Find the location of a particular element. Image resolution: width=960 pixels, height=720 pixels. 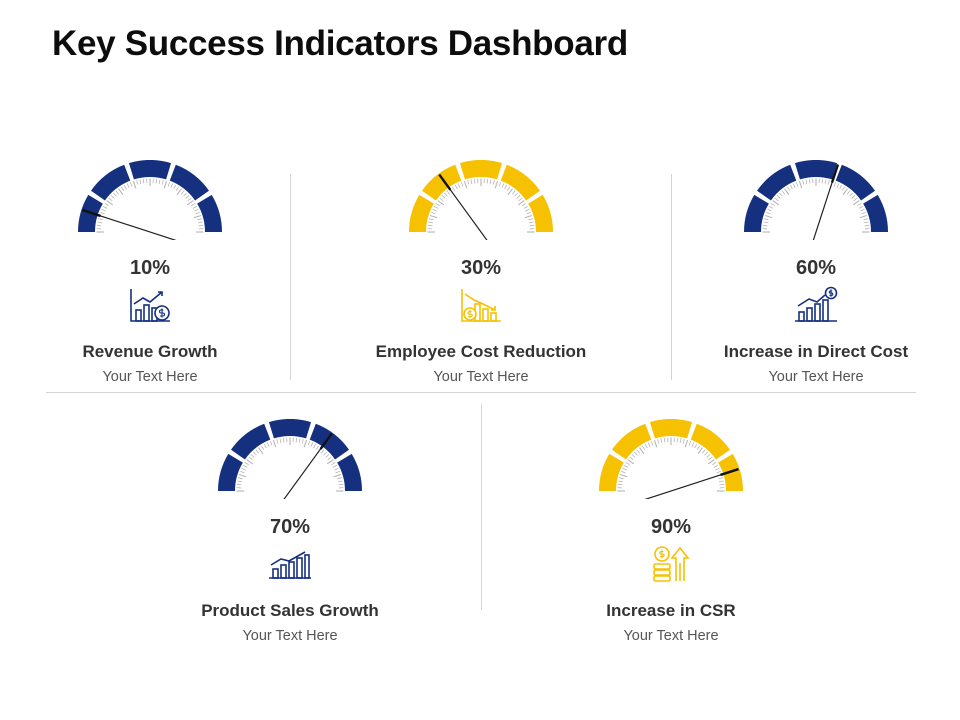

cost-reduction-icon is located at coordinates (481, 306).